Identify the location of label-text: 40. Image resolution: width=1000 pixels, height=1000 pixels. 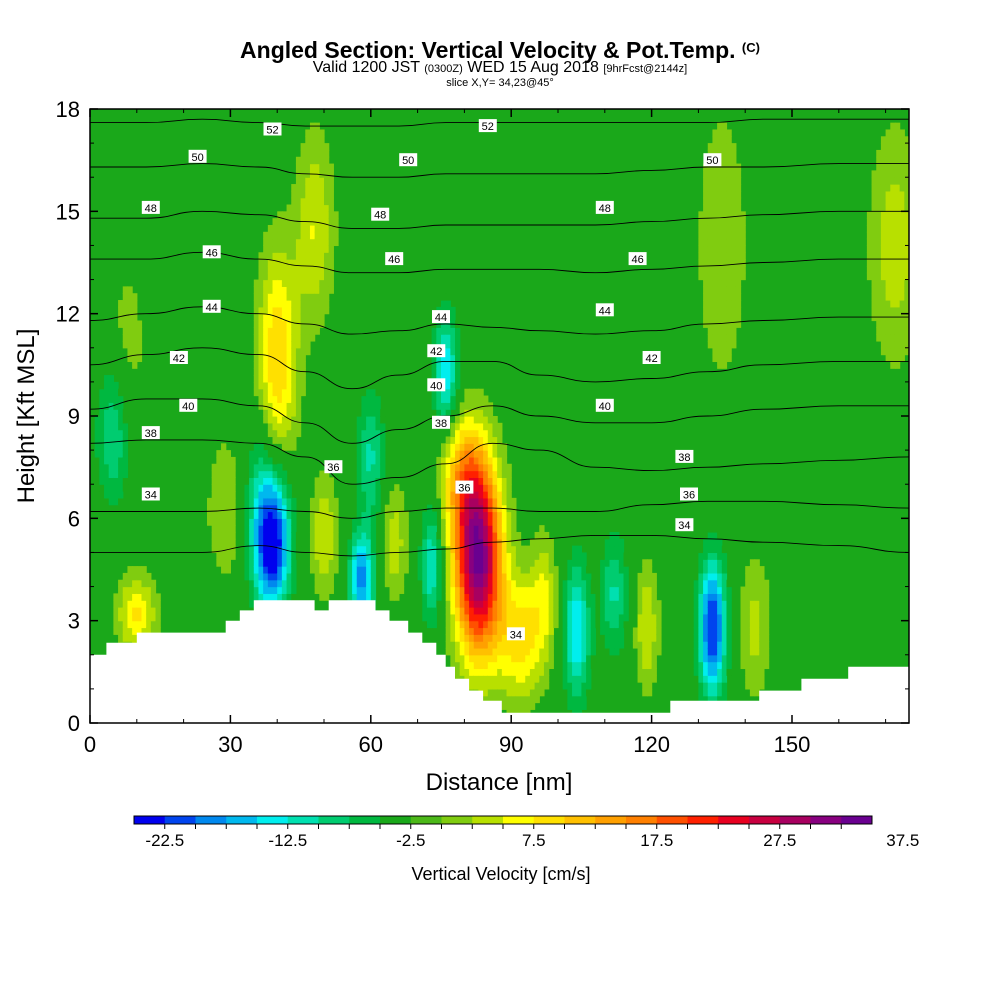
(188, 407).